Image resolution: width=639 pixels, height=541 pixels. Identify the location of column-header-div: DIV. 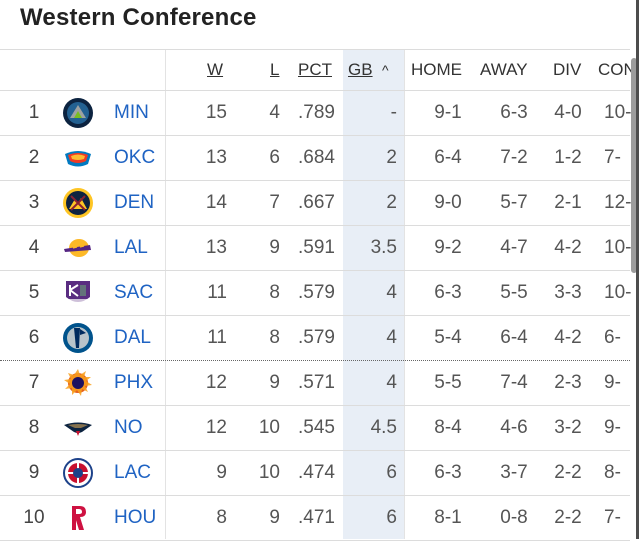
(567, 69).